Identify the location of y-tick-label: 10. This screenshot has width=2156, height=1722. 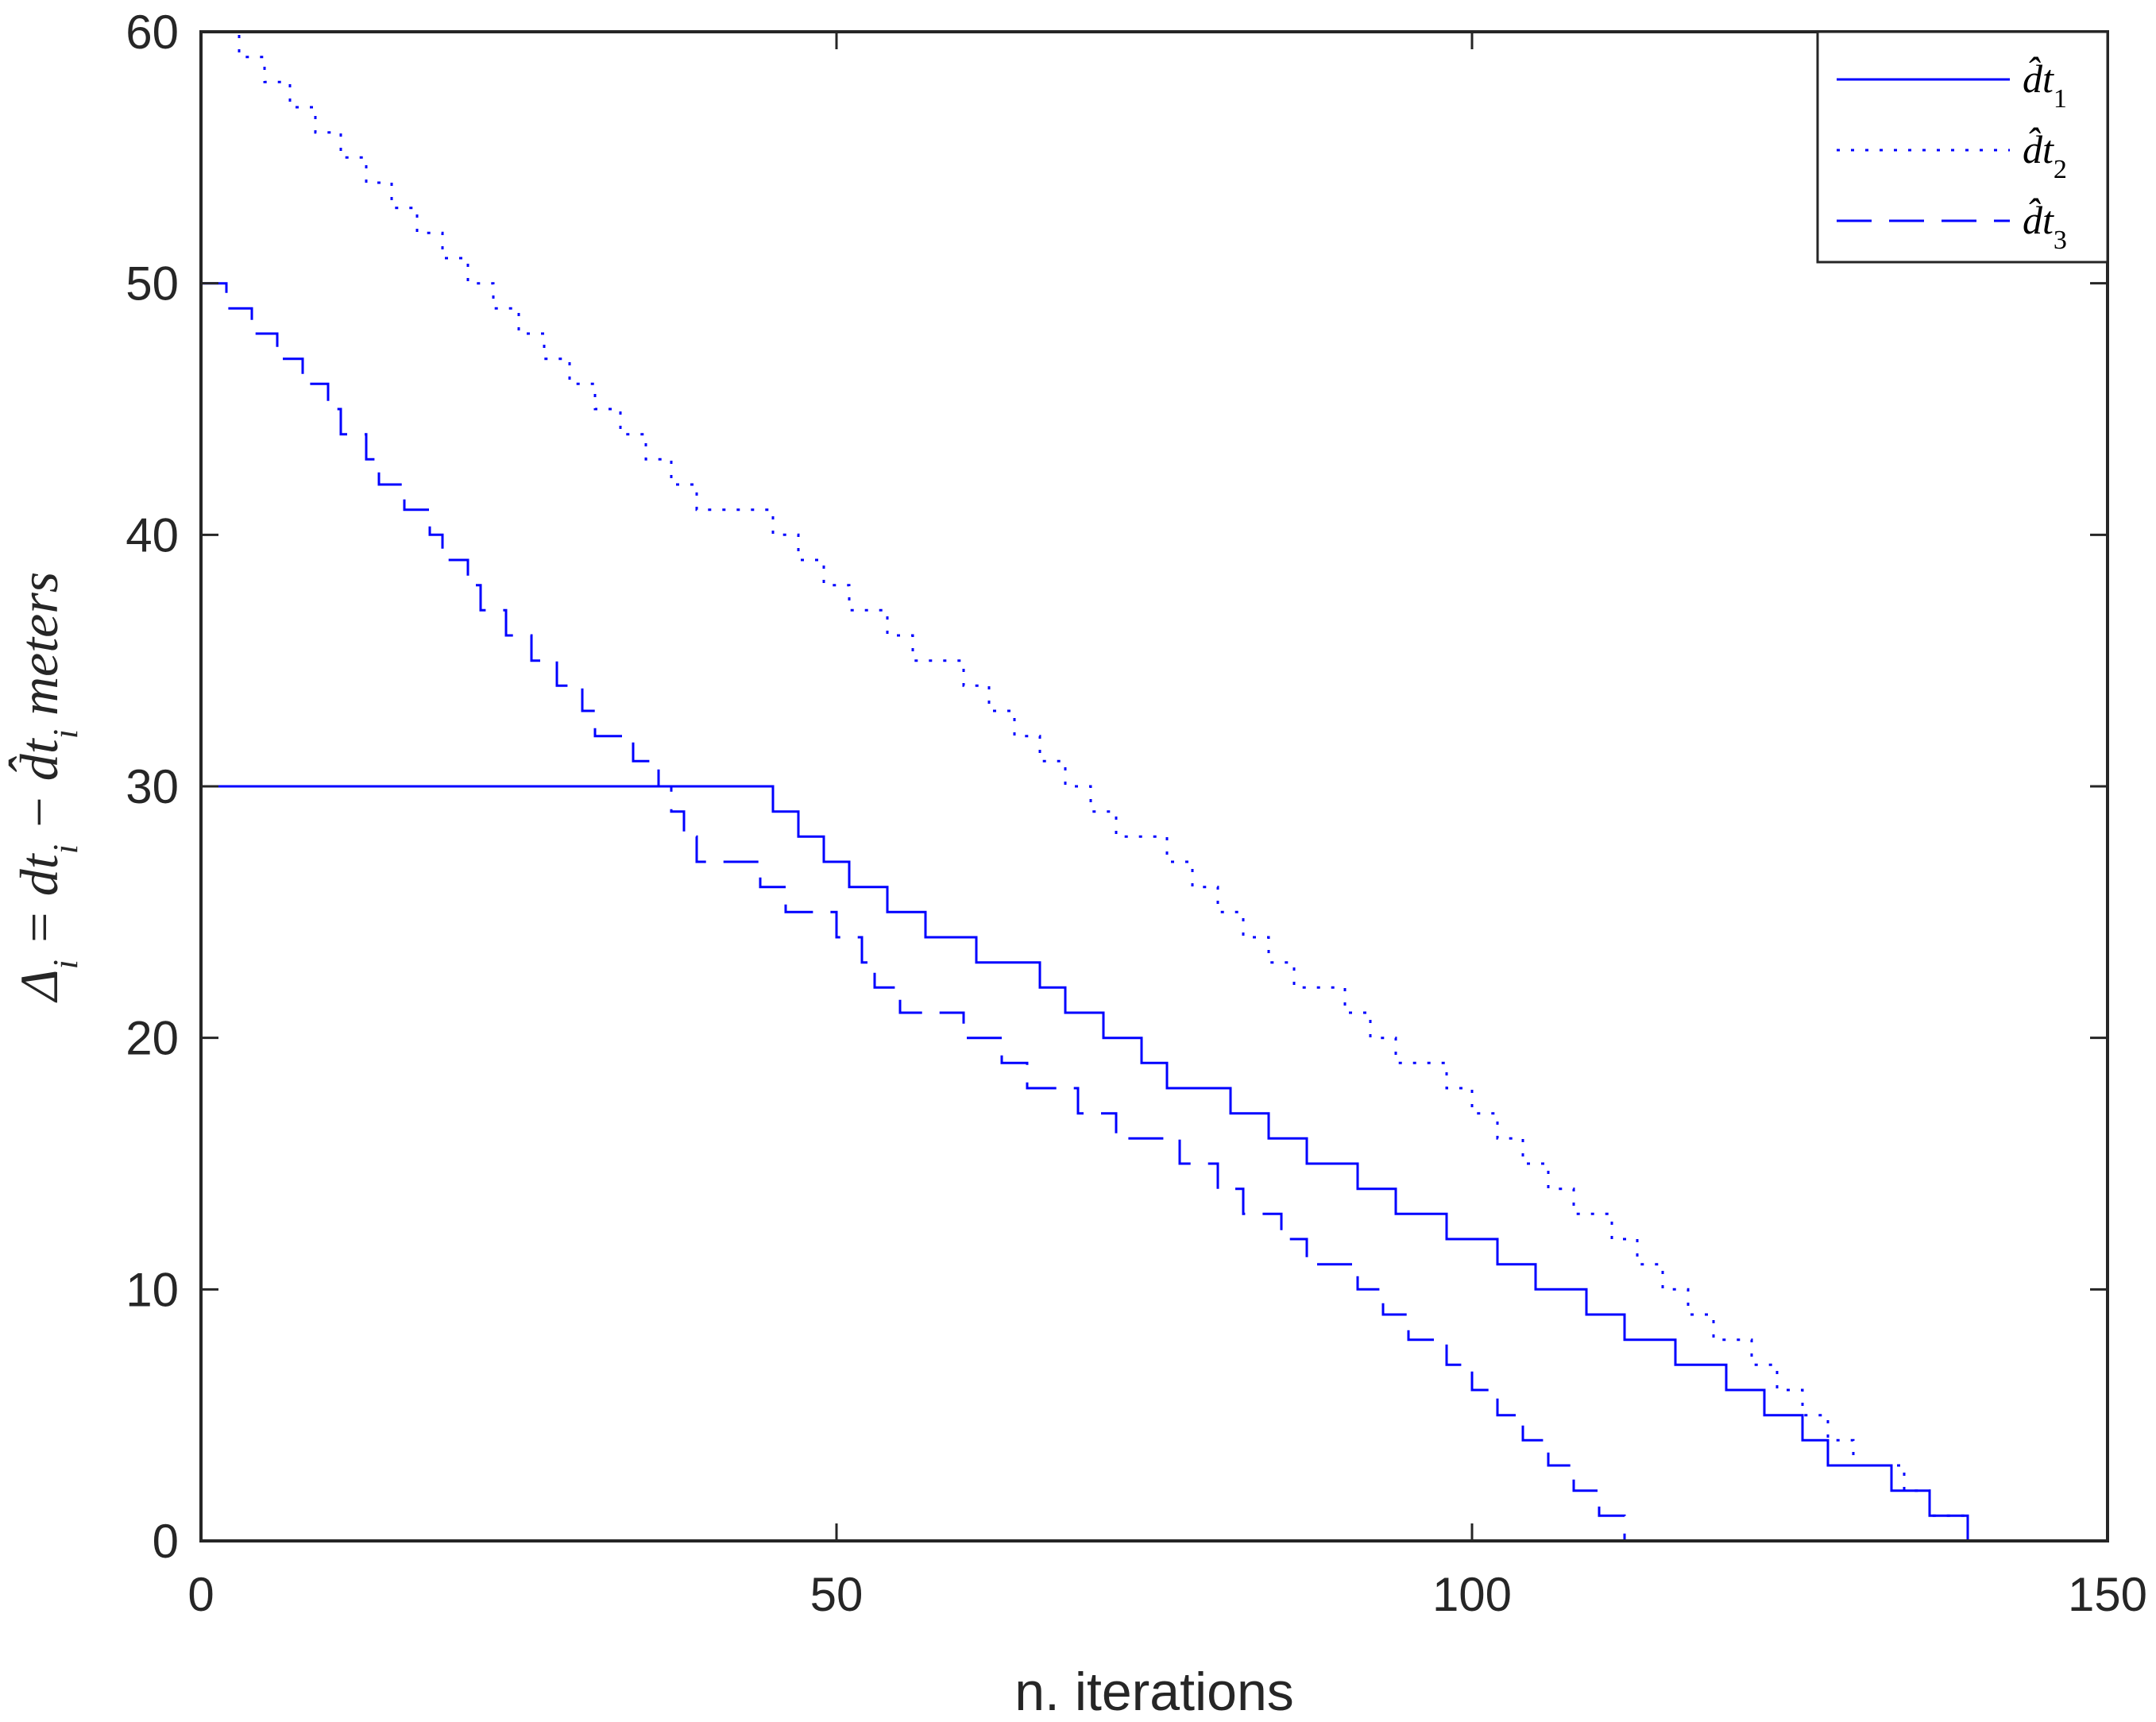
(152, 1289).